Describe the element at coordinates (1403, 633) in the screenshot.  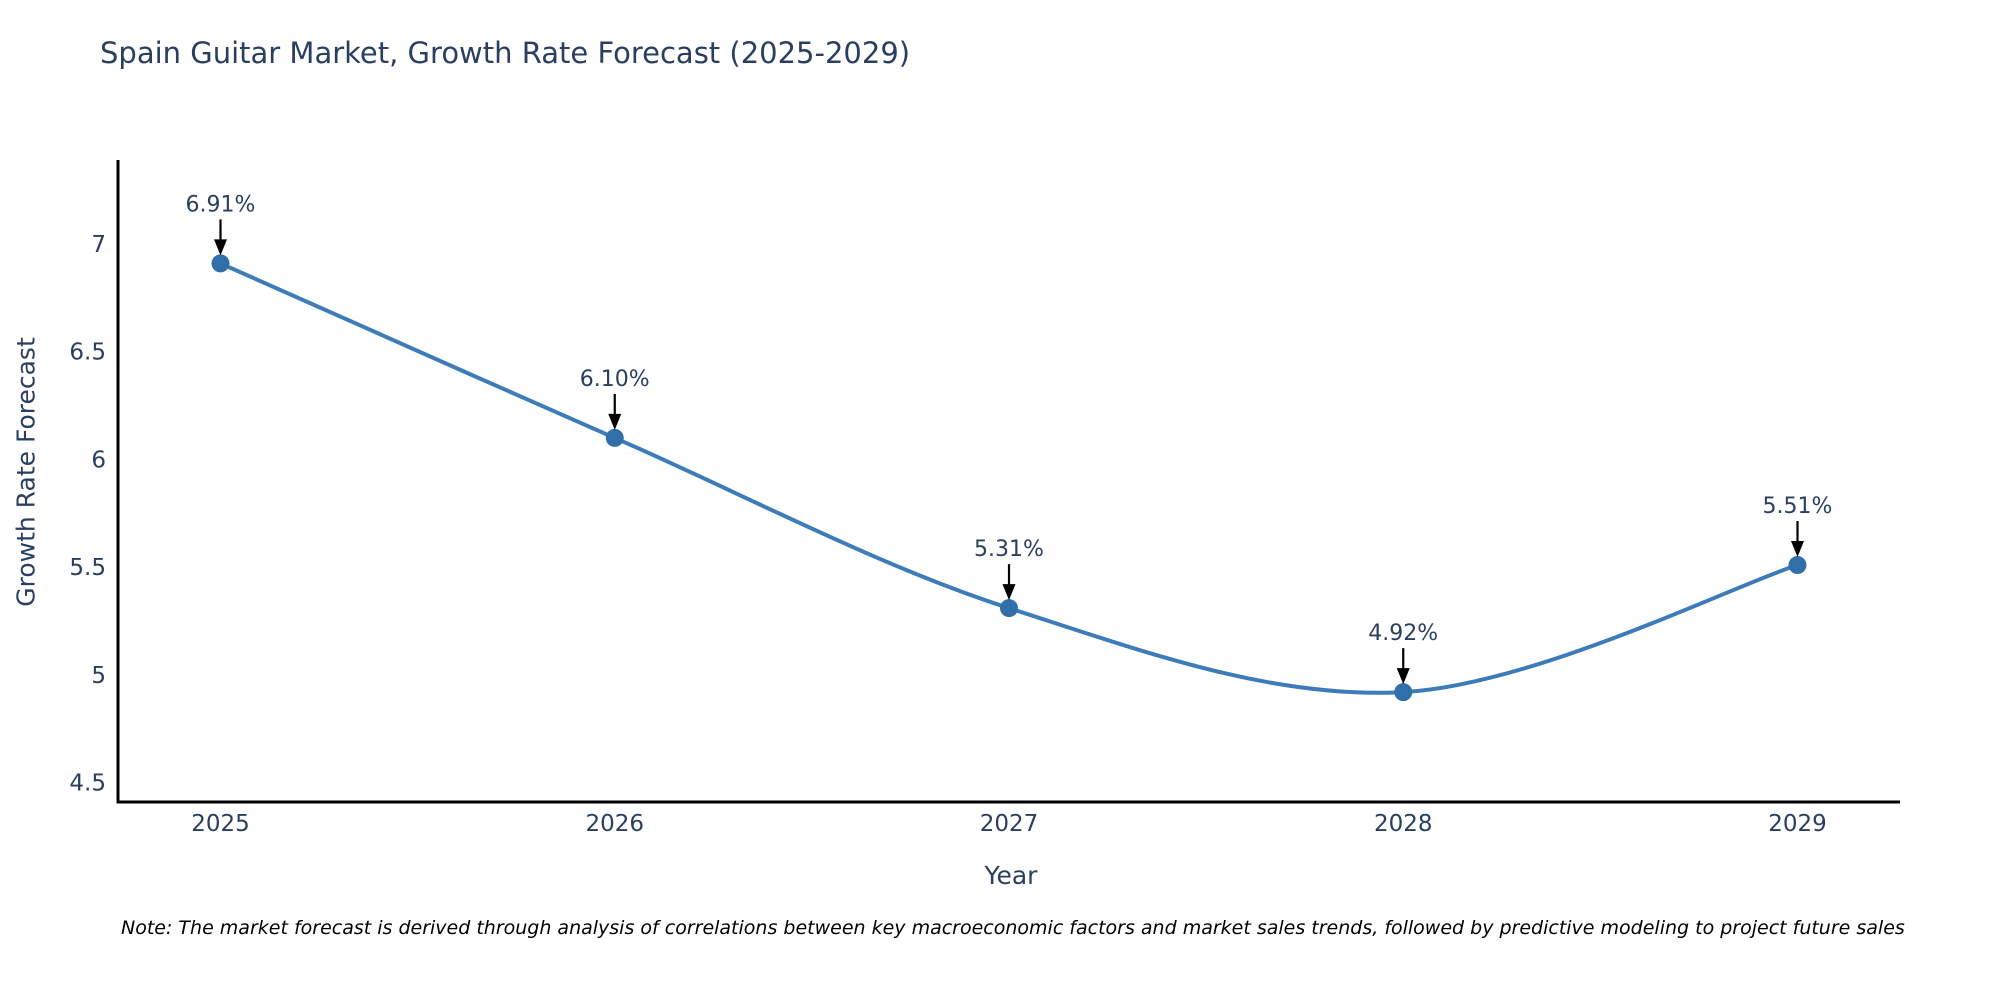
I see `point-annotation-label: 4.92%` at that location.